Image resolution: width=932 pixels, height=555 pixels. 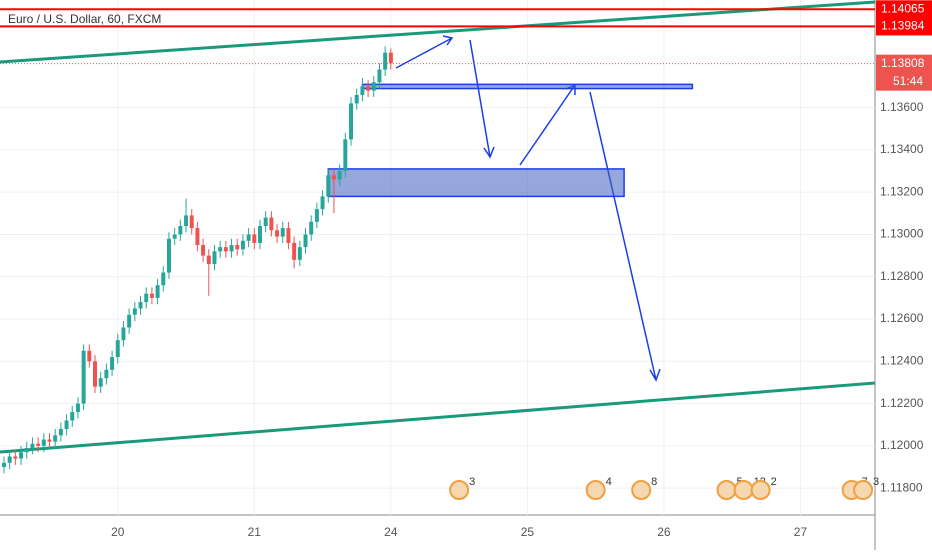 I want to click on y-tick-label: 1.13600, so click(x=902, y=107).